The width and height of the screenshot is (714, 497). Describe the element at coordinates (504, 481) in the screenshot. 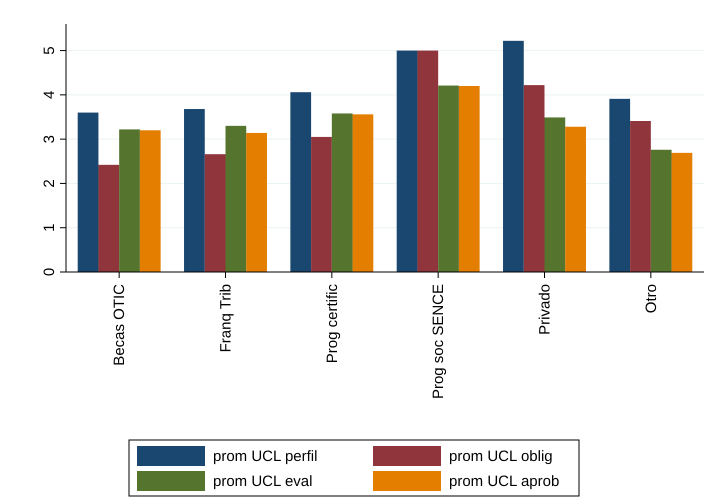

I see `legend-label: prom UCL aprob` at that location.